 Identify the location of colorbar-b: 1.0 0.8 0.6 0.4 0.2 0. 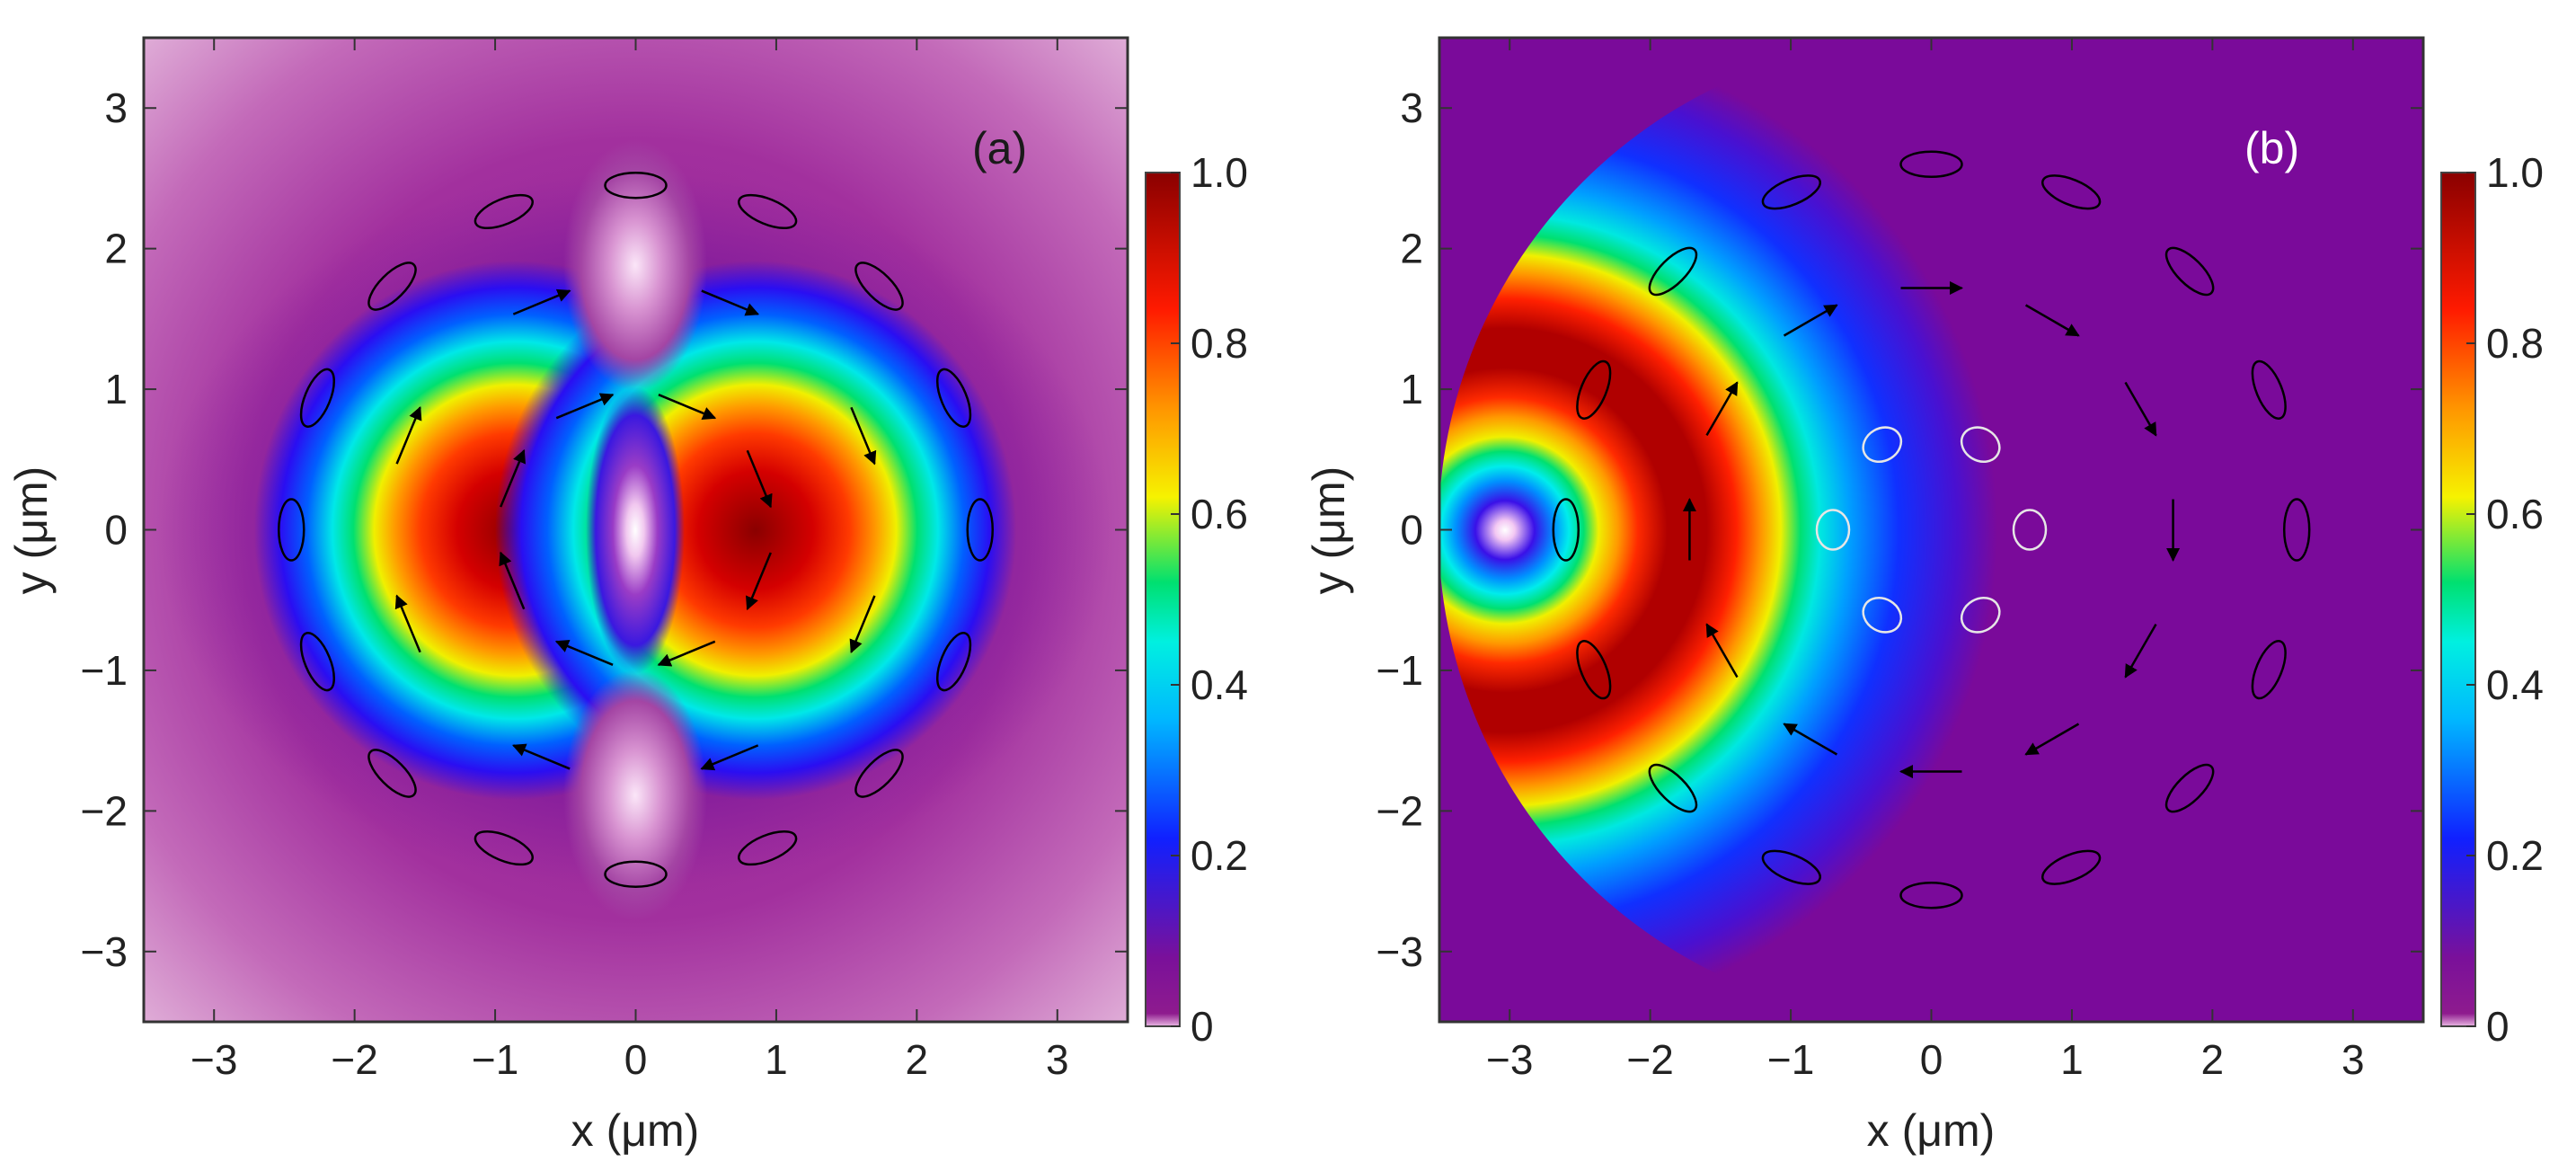
(2492, 599).